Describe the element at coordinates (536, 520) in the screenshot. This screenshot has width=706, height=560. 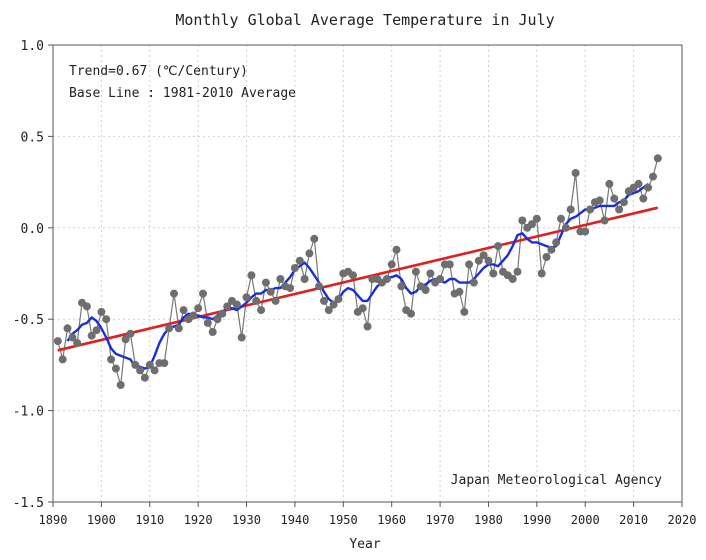
I see `x-tick-label: 1990` at that location.